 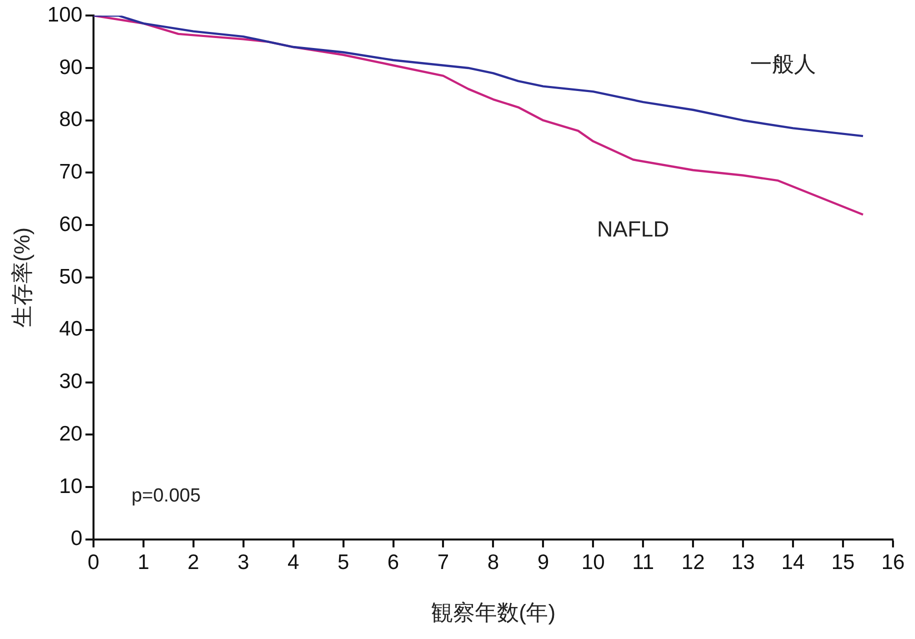 What do you see at coordinates (393, 562) in the screenshot?
I see `x-tick-label: 6` at bounding box center [393, 562].